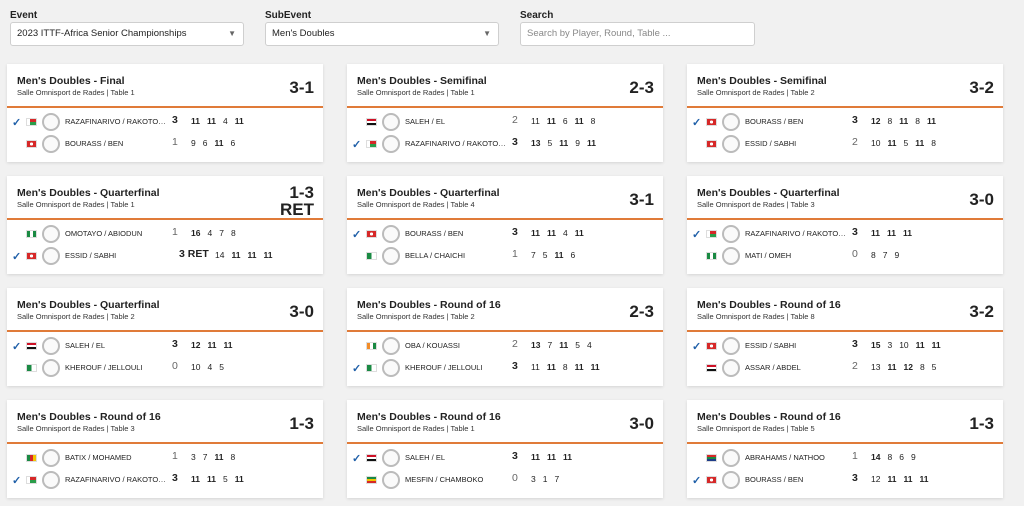 This screenshot has height=506, width=1024. I want to click on player-row: ✓ KHEROUF / JELLOULI 3 11 11 8 11 11, so click(505, 369).